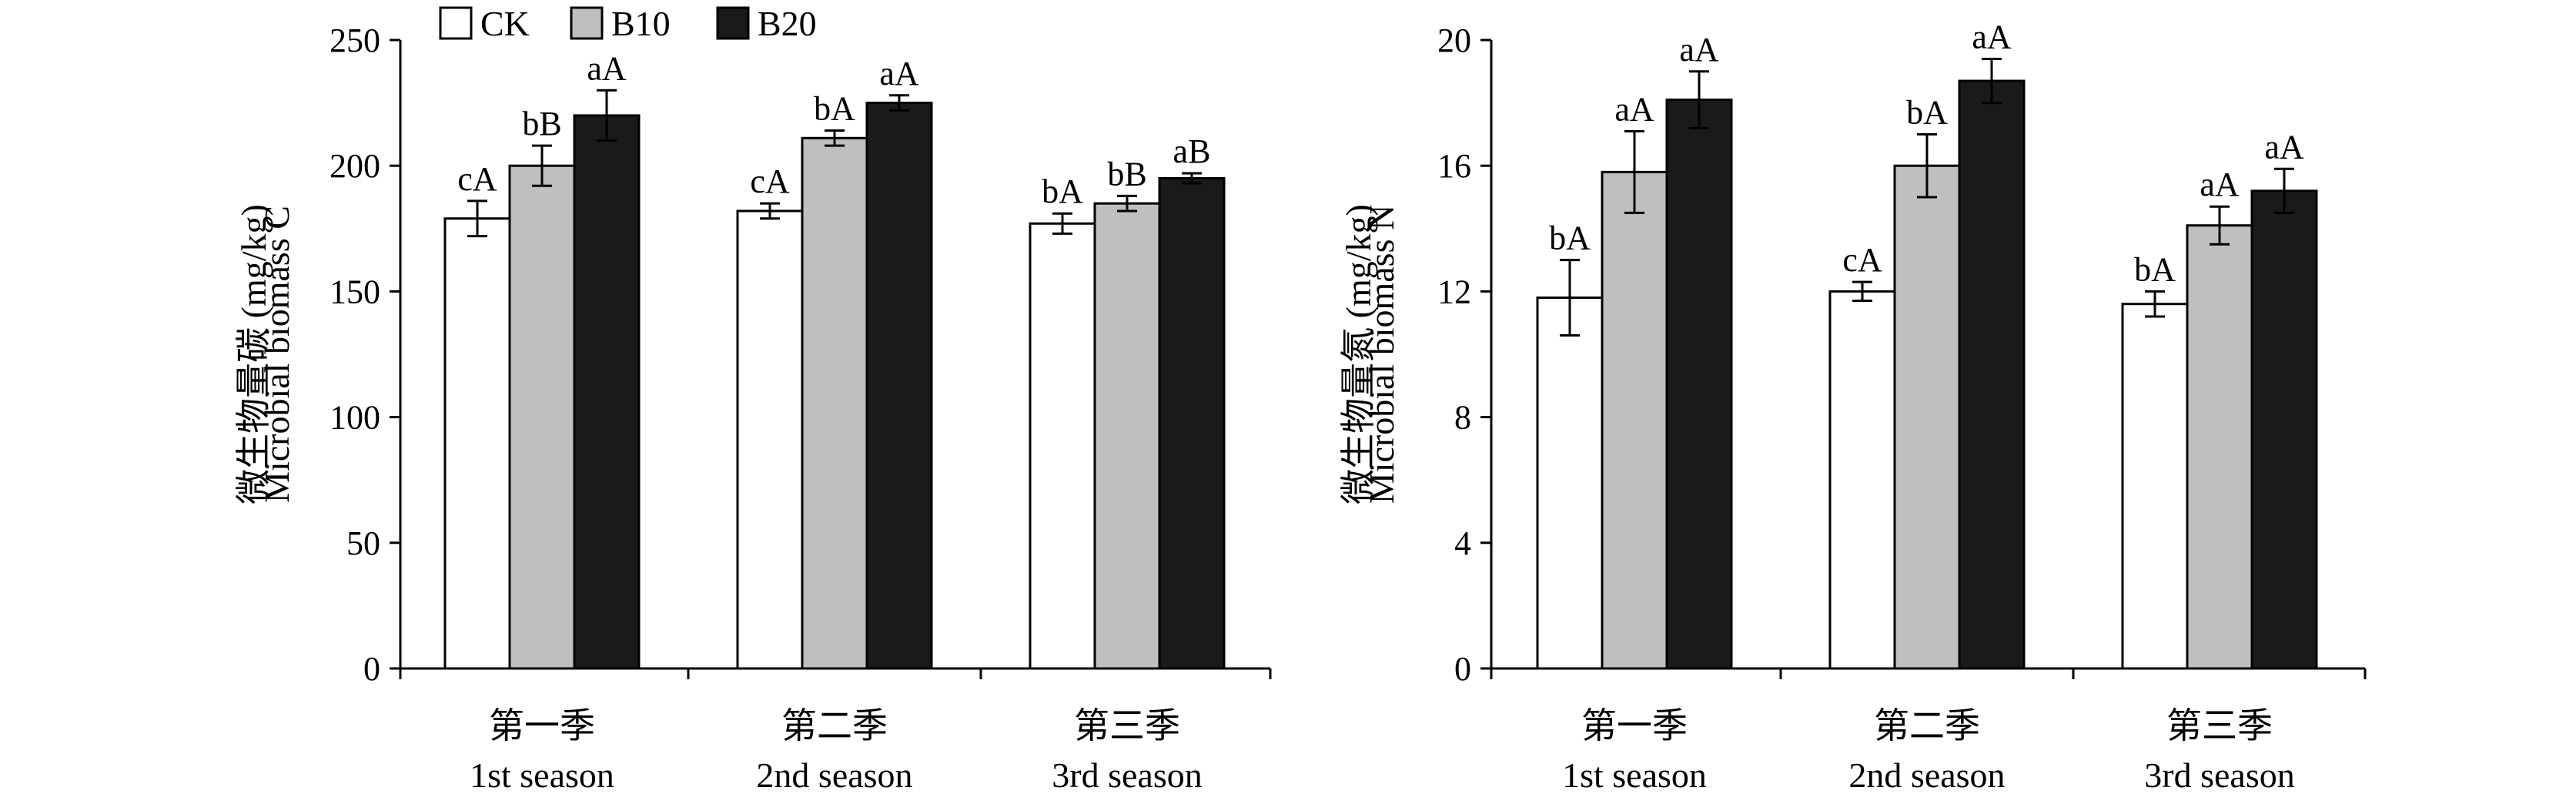  What do you see at coordinates (1454, 166) in the screenshot?
I see `y-tick-label: 16` at bounding box center [1454, 166].